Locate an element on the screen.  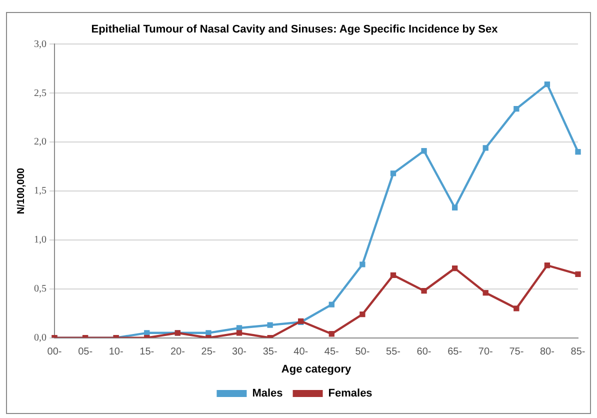
y-tick-label: 1,0 is located at coordinates (40, 240).